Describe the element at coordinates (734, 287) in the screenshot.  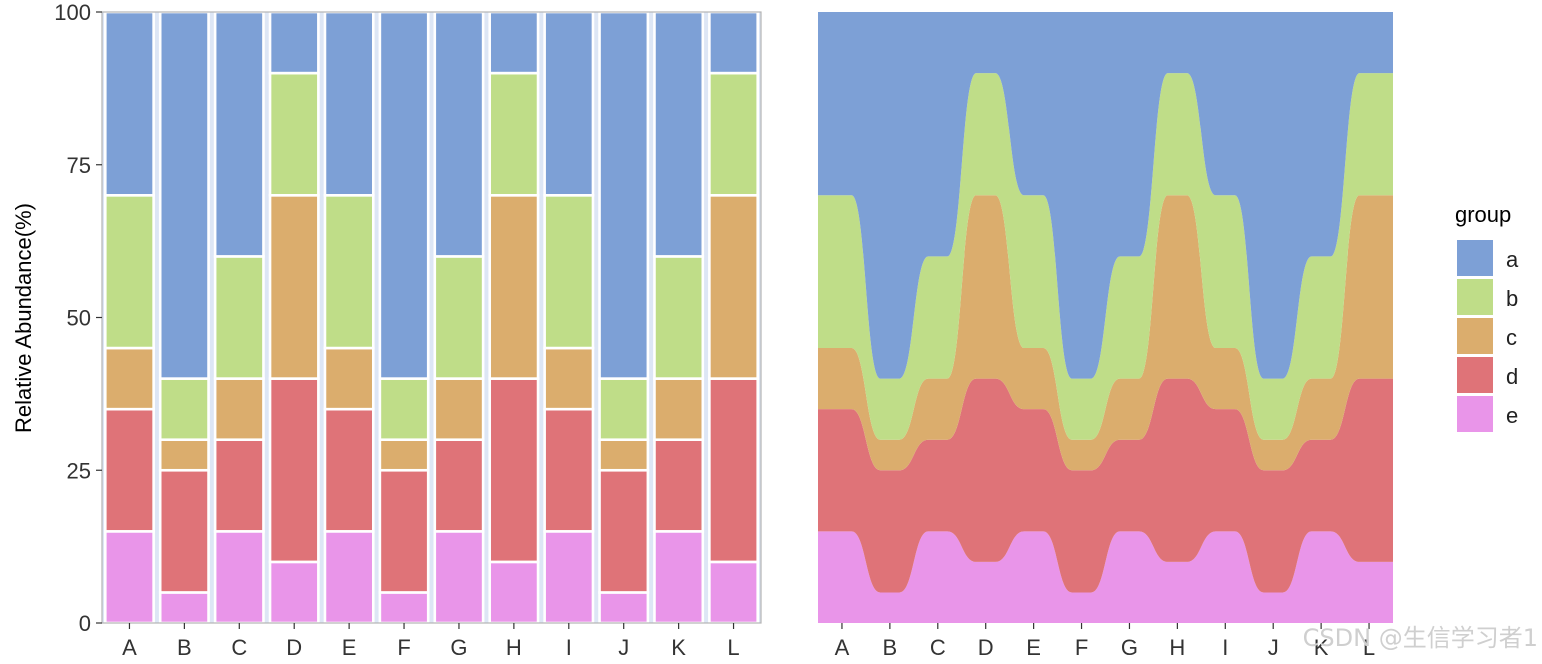
I see `bar-segment-L-c` at that location.